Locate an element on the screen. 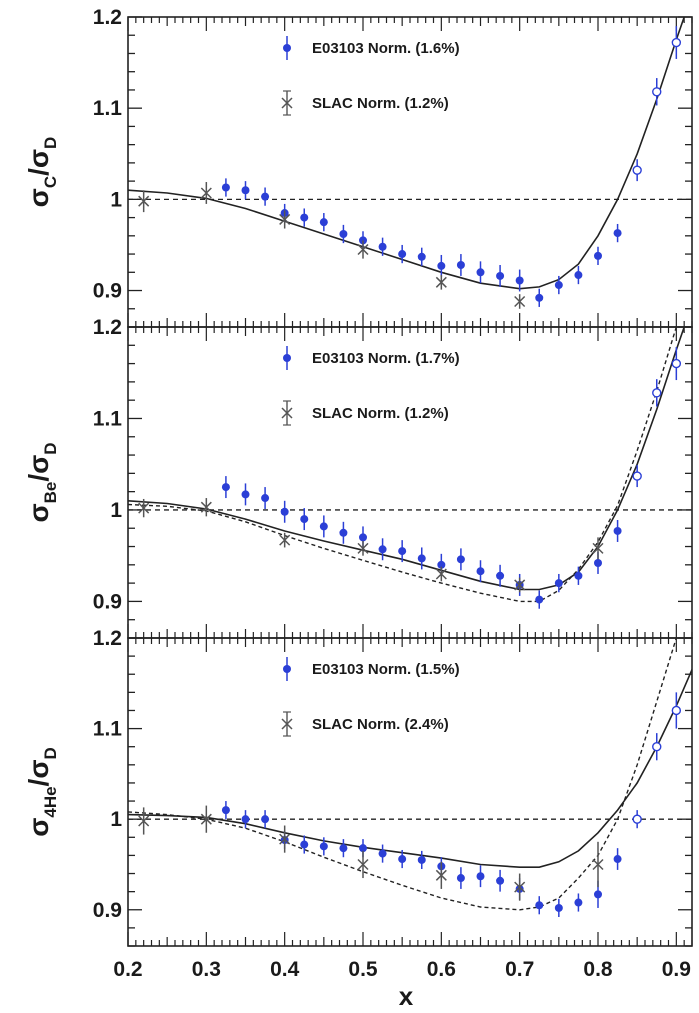 This screenshot has height=1013, width=699. legend-label: E03103 Norm. (1.5%) is located at coordinates (386, 669).